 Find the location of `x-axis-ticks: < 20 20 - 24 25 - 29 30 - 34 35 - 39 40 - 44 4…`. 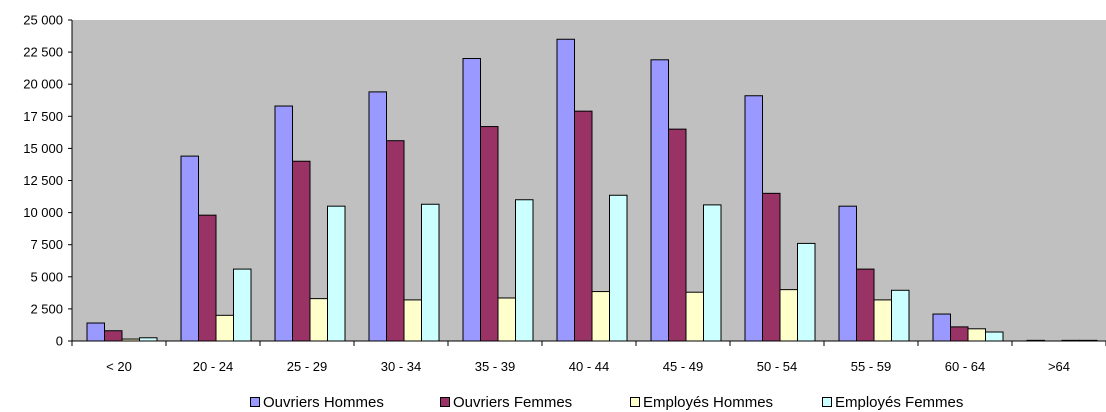

x-axis-ticks: < 20 20 - 24 25 - 29 30 - 34 35 - 39 40 - 44 4… is located at coordinates (588, 357).